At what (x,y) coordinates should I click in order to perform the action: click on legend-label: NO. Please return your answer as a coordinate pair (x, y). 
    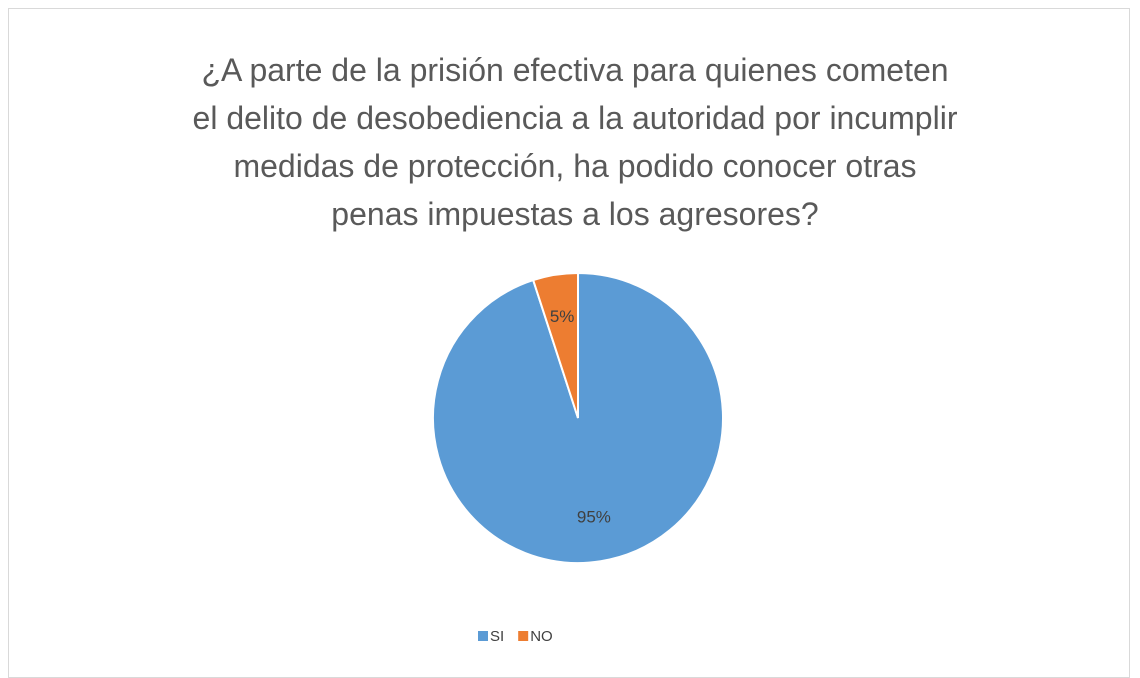
    Looking at the image, I should click on (541, 636).